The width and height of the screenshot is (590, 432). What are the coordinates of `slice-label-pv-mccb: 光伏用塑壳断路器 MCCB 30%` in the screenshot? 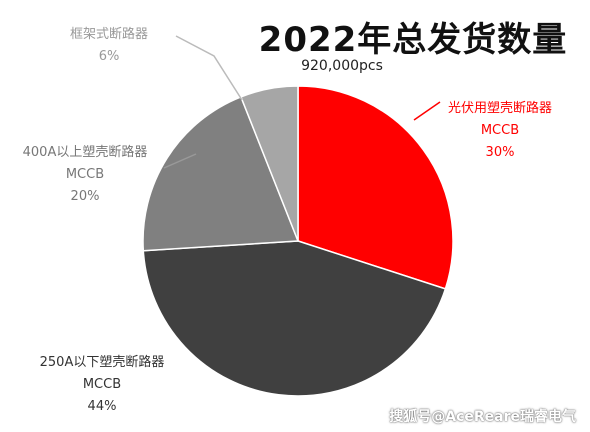 It's located at (499, 130).